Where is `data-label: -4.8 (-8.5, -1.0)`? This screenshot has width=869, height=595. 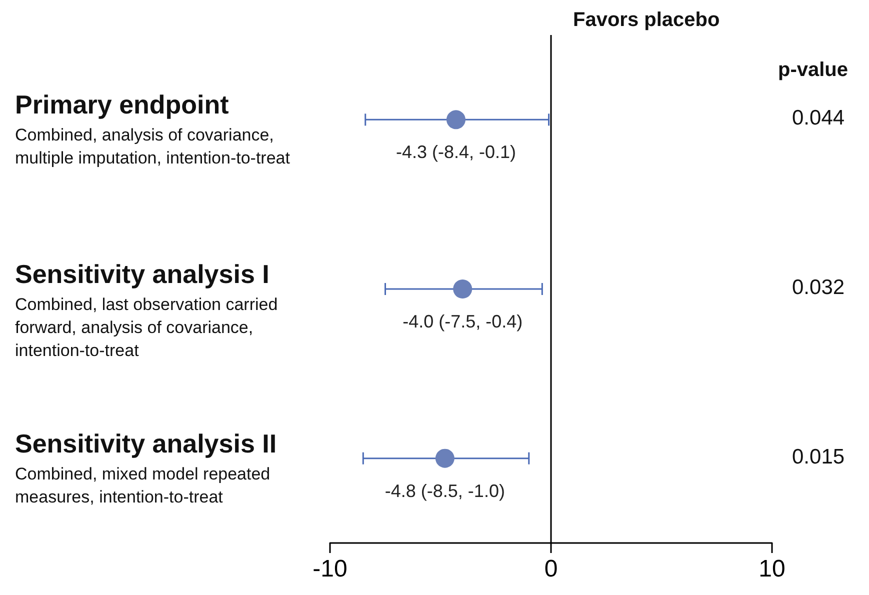
data-label: -4.8 (-8.5, -1.0) is located at coordinates (444, 490).